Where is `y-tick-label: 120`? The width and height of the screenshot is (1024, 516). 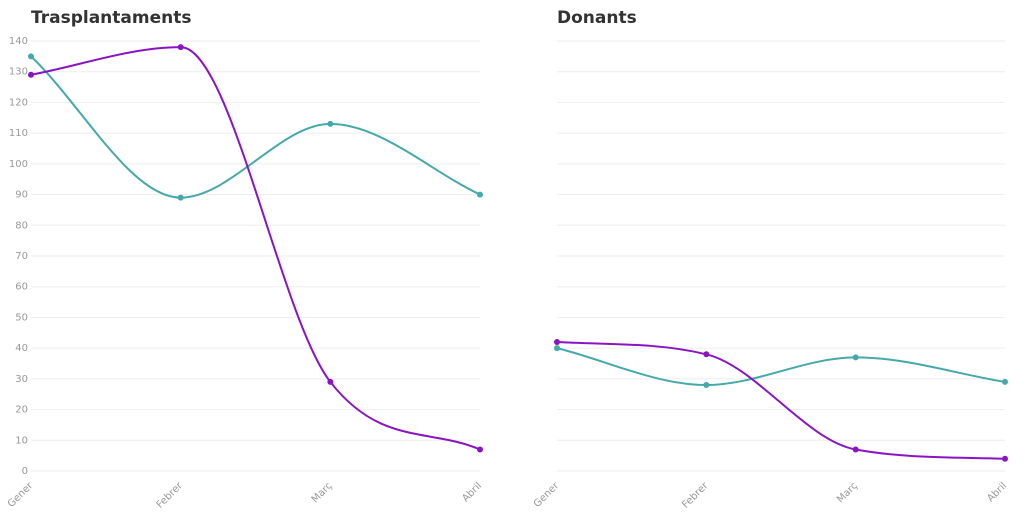 y-tick-label: 120 is located at coordinates (18, 102).